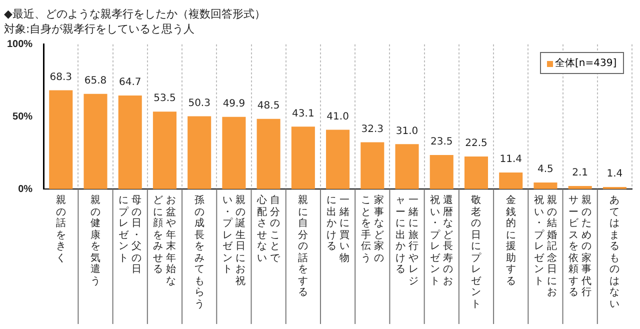 Image resolution: width=640 pixels, height=329 pixels. Describe the element at coordinates (60, 229) in the screenshot. I see `x-tick-label: 親の話をきく` at that location.